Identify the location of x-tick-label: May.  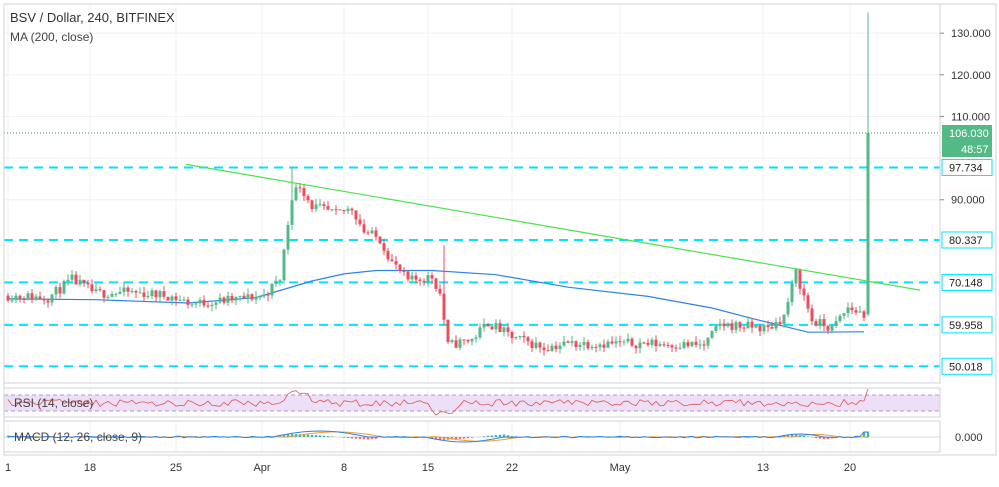
(620, 468).